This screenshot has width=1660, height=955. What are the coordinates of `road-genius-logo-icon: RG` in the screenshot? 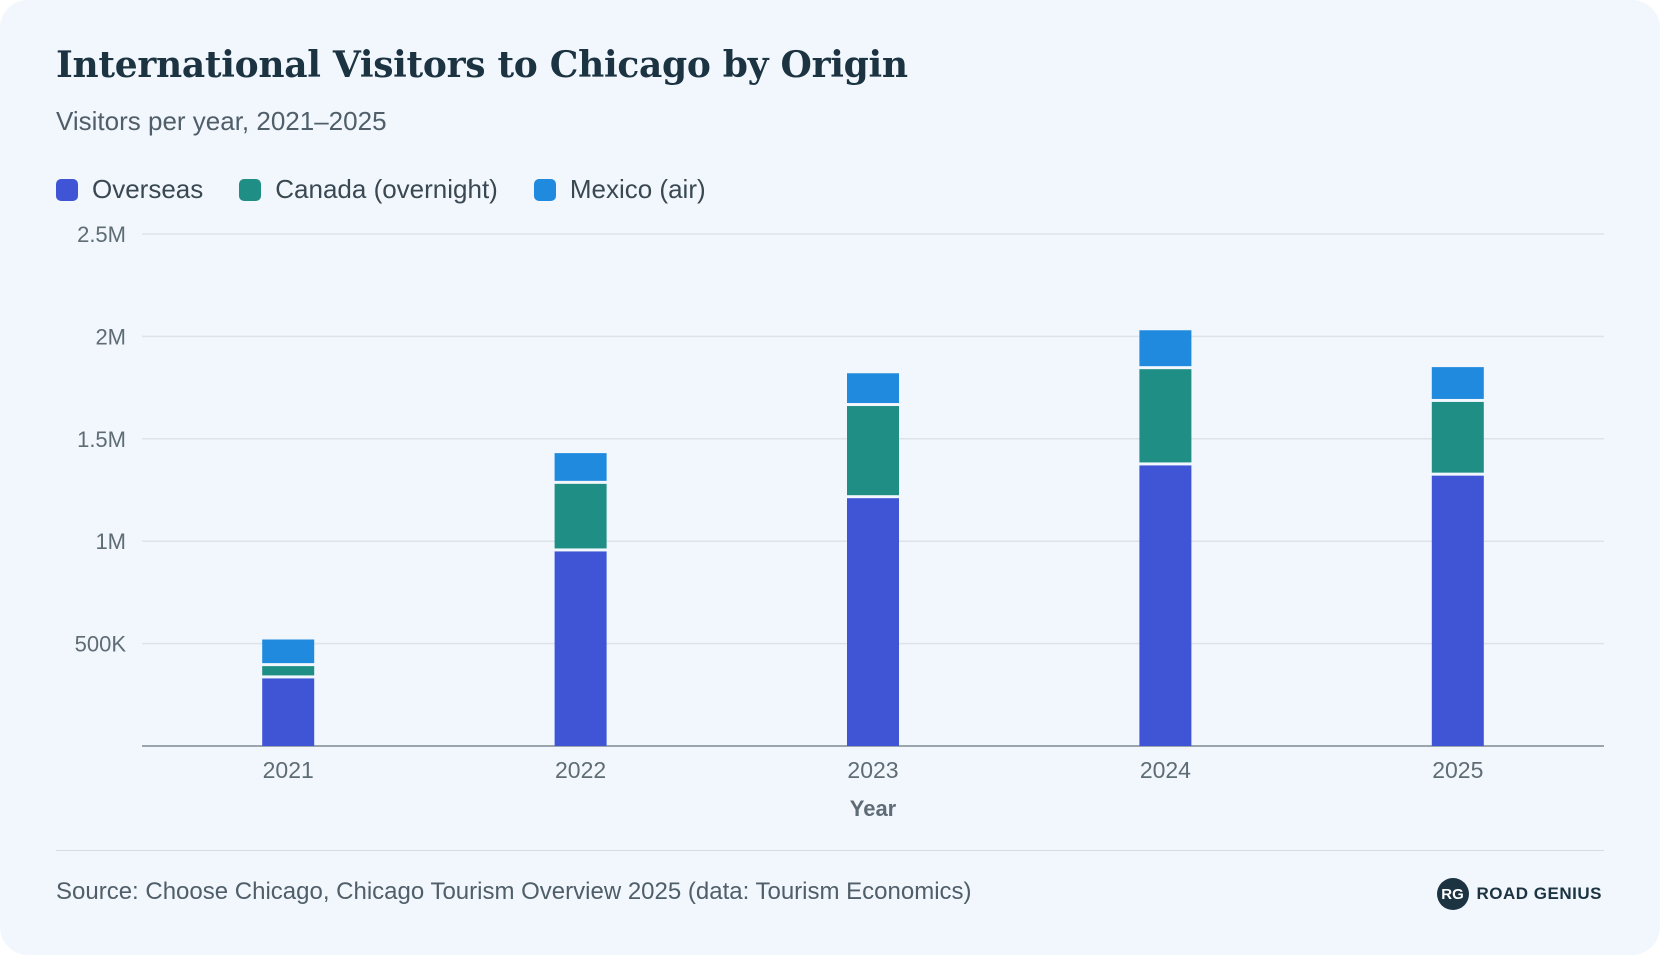 It's located at (1452, 894).